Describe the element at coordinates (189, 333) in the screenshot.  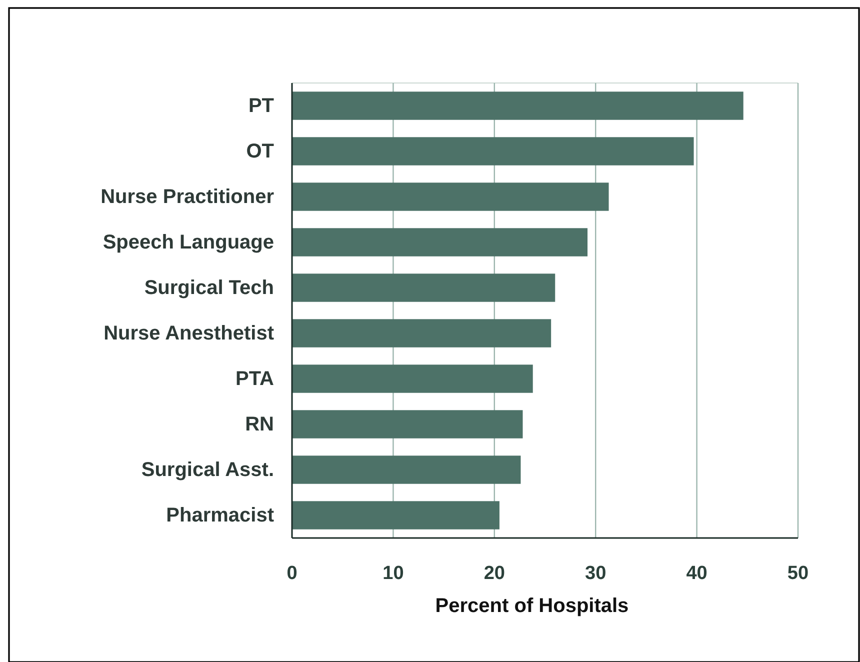
I see `y-tick-label: Nurse Anesthetist` at that location.